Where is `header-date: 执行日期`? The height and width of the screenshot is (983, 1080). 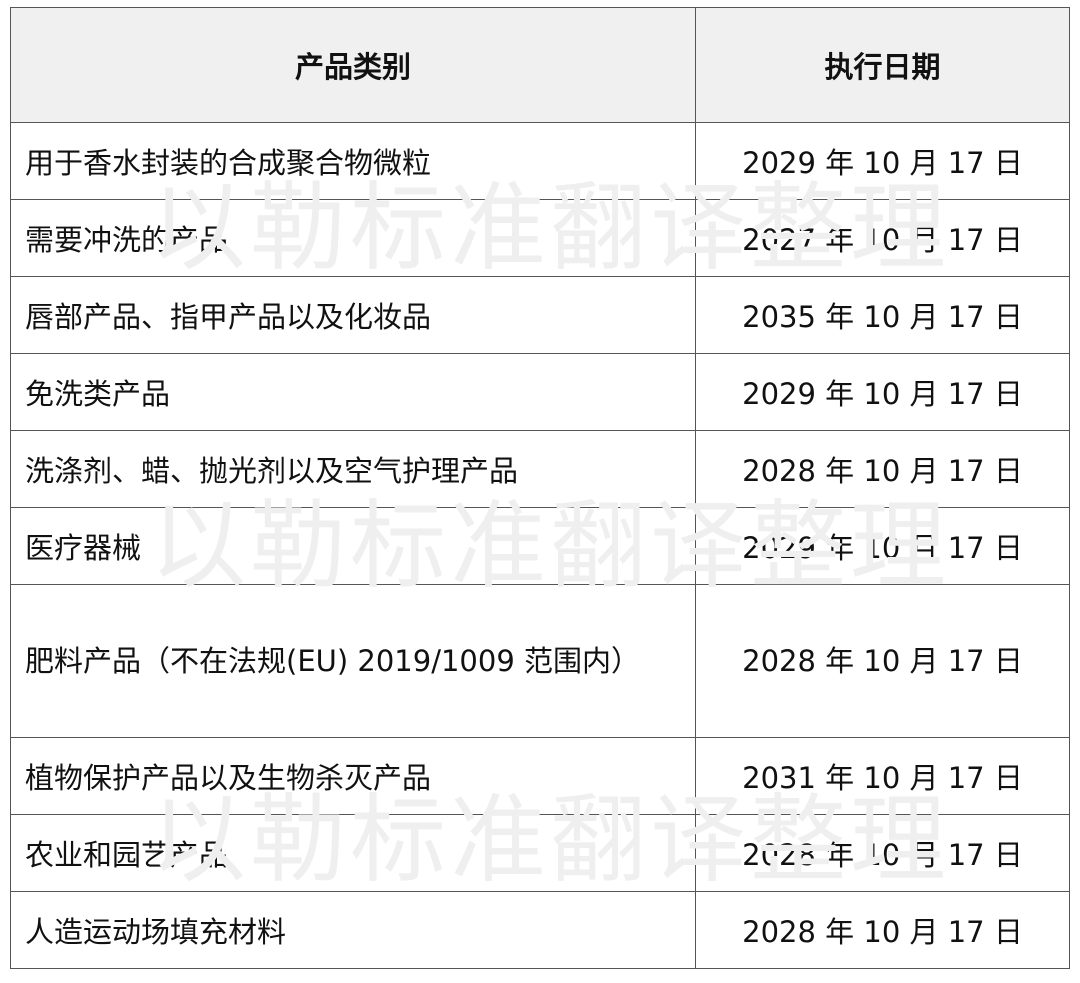
header-date: 执行日期 is located at coordinates (882, 65).